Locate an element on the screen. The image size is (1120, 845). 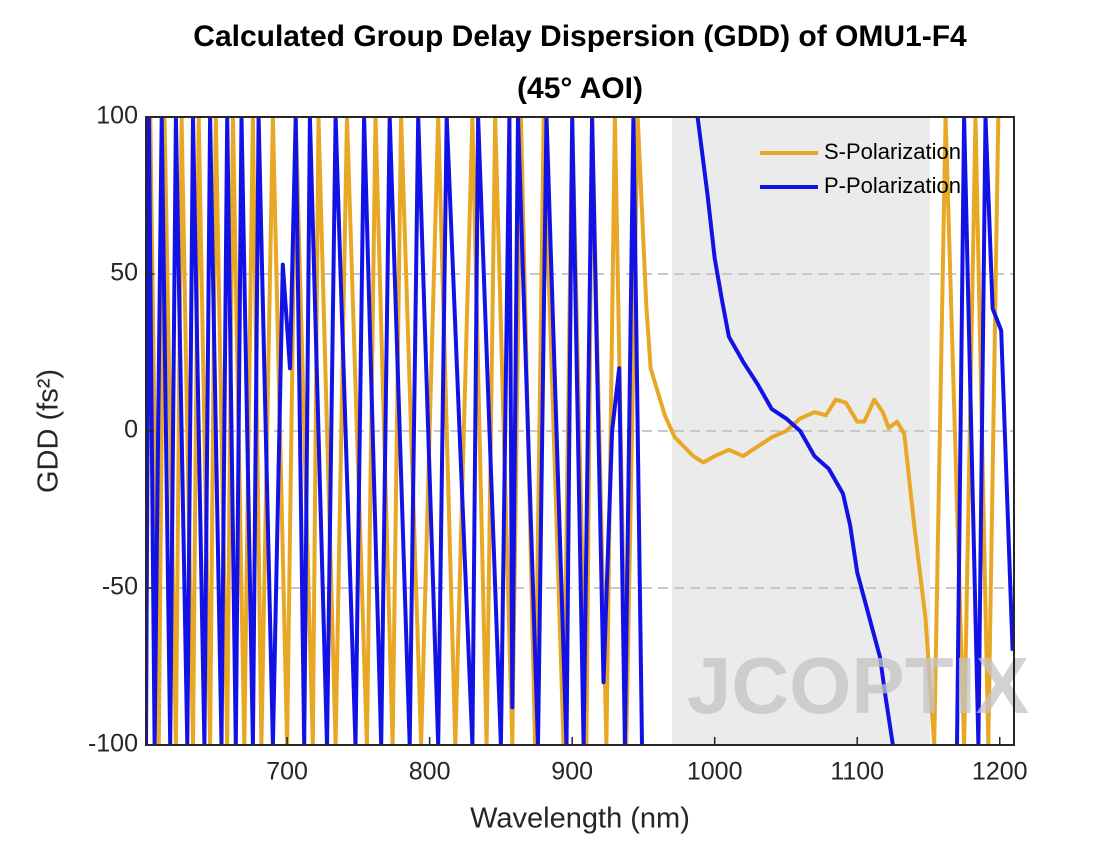
y-tick-label: 100 is located at coordinates (117, 116).